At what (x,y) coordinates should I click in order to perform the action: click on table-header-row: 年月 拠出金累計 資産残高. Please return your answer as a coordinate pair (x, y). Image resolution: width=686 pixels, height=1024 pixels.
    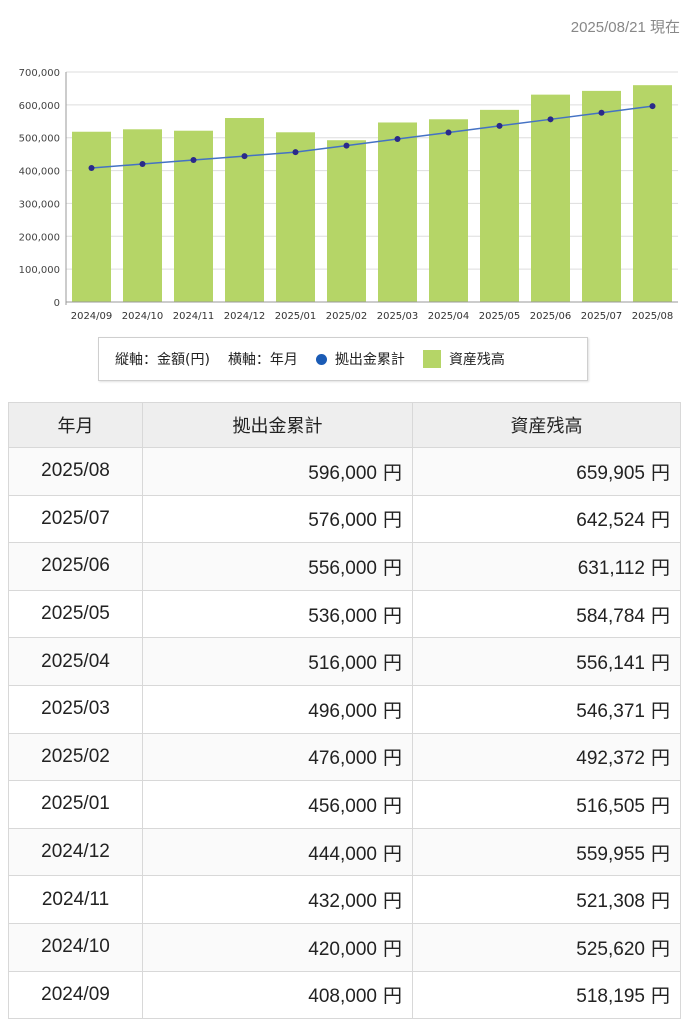
    Looking at the image, I should click on (344, 425).